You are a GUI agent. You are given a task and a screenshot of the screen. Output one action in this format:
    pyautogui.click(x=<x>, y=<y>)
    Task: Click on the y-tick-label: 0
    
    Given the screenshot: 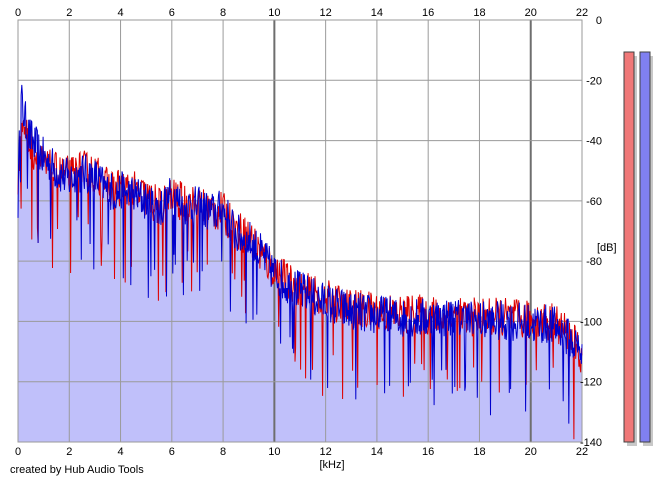 What is the action you would take?
    pyautogui.click(x=599, y=21)
    